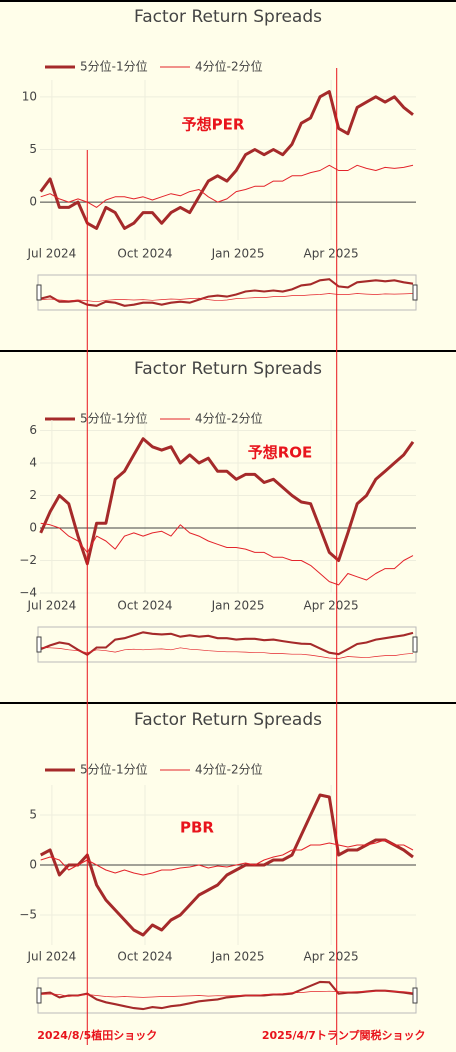  What do you see at coordinates (344, 1035) in the screenshot?
I see `event-label: 2025/4/7トランプ関税ショック` at bounding box center [344, 1035].